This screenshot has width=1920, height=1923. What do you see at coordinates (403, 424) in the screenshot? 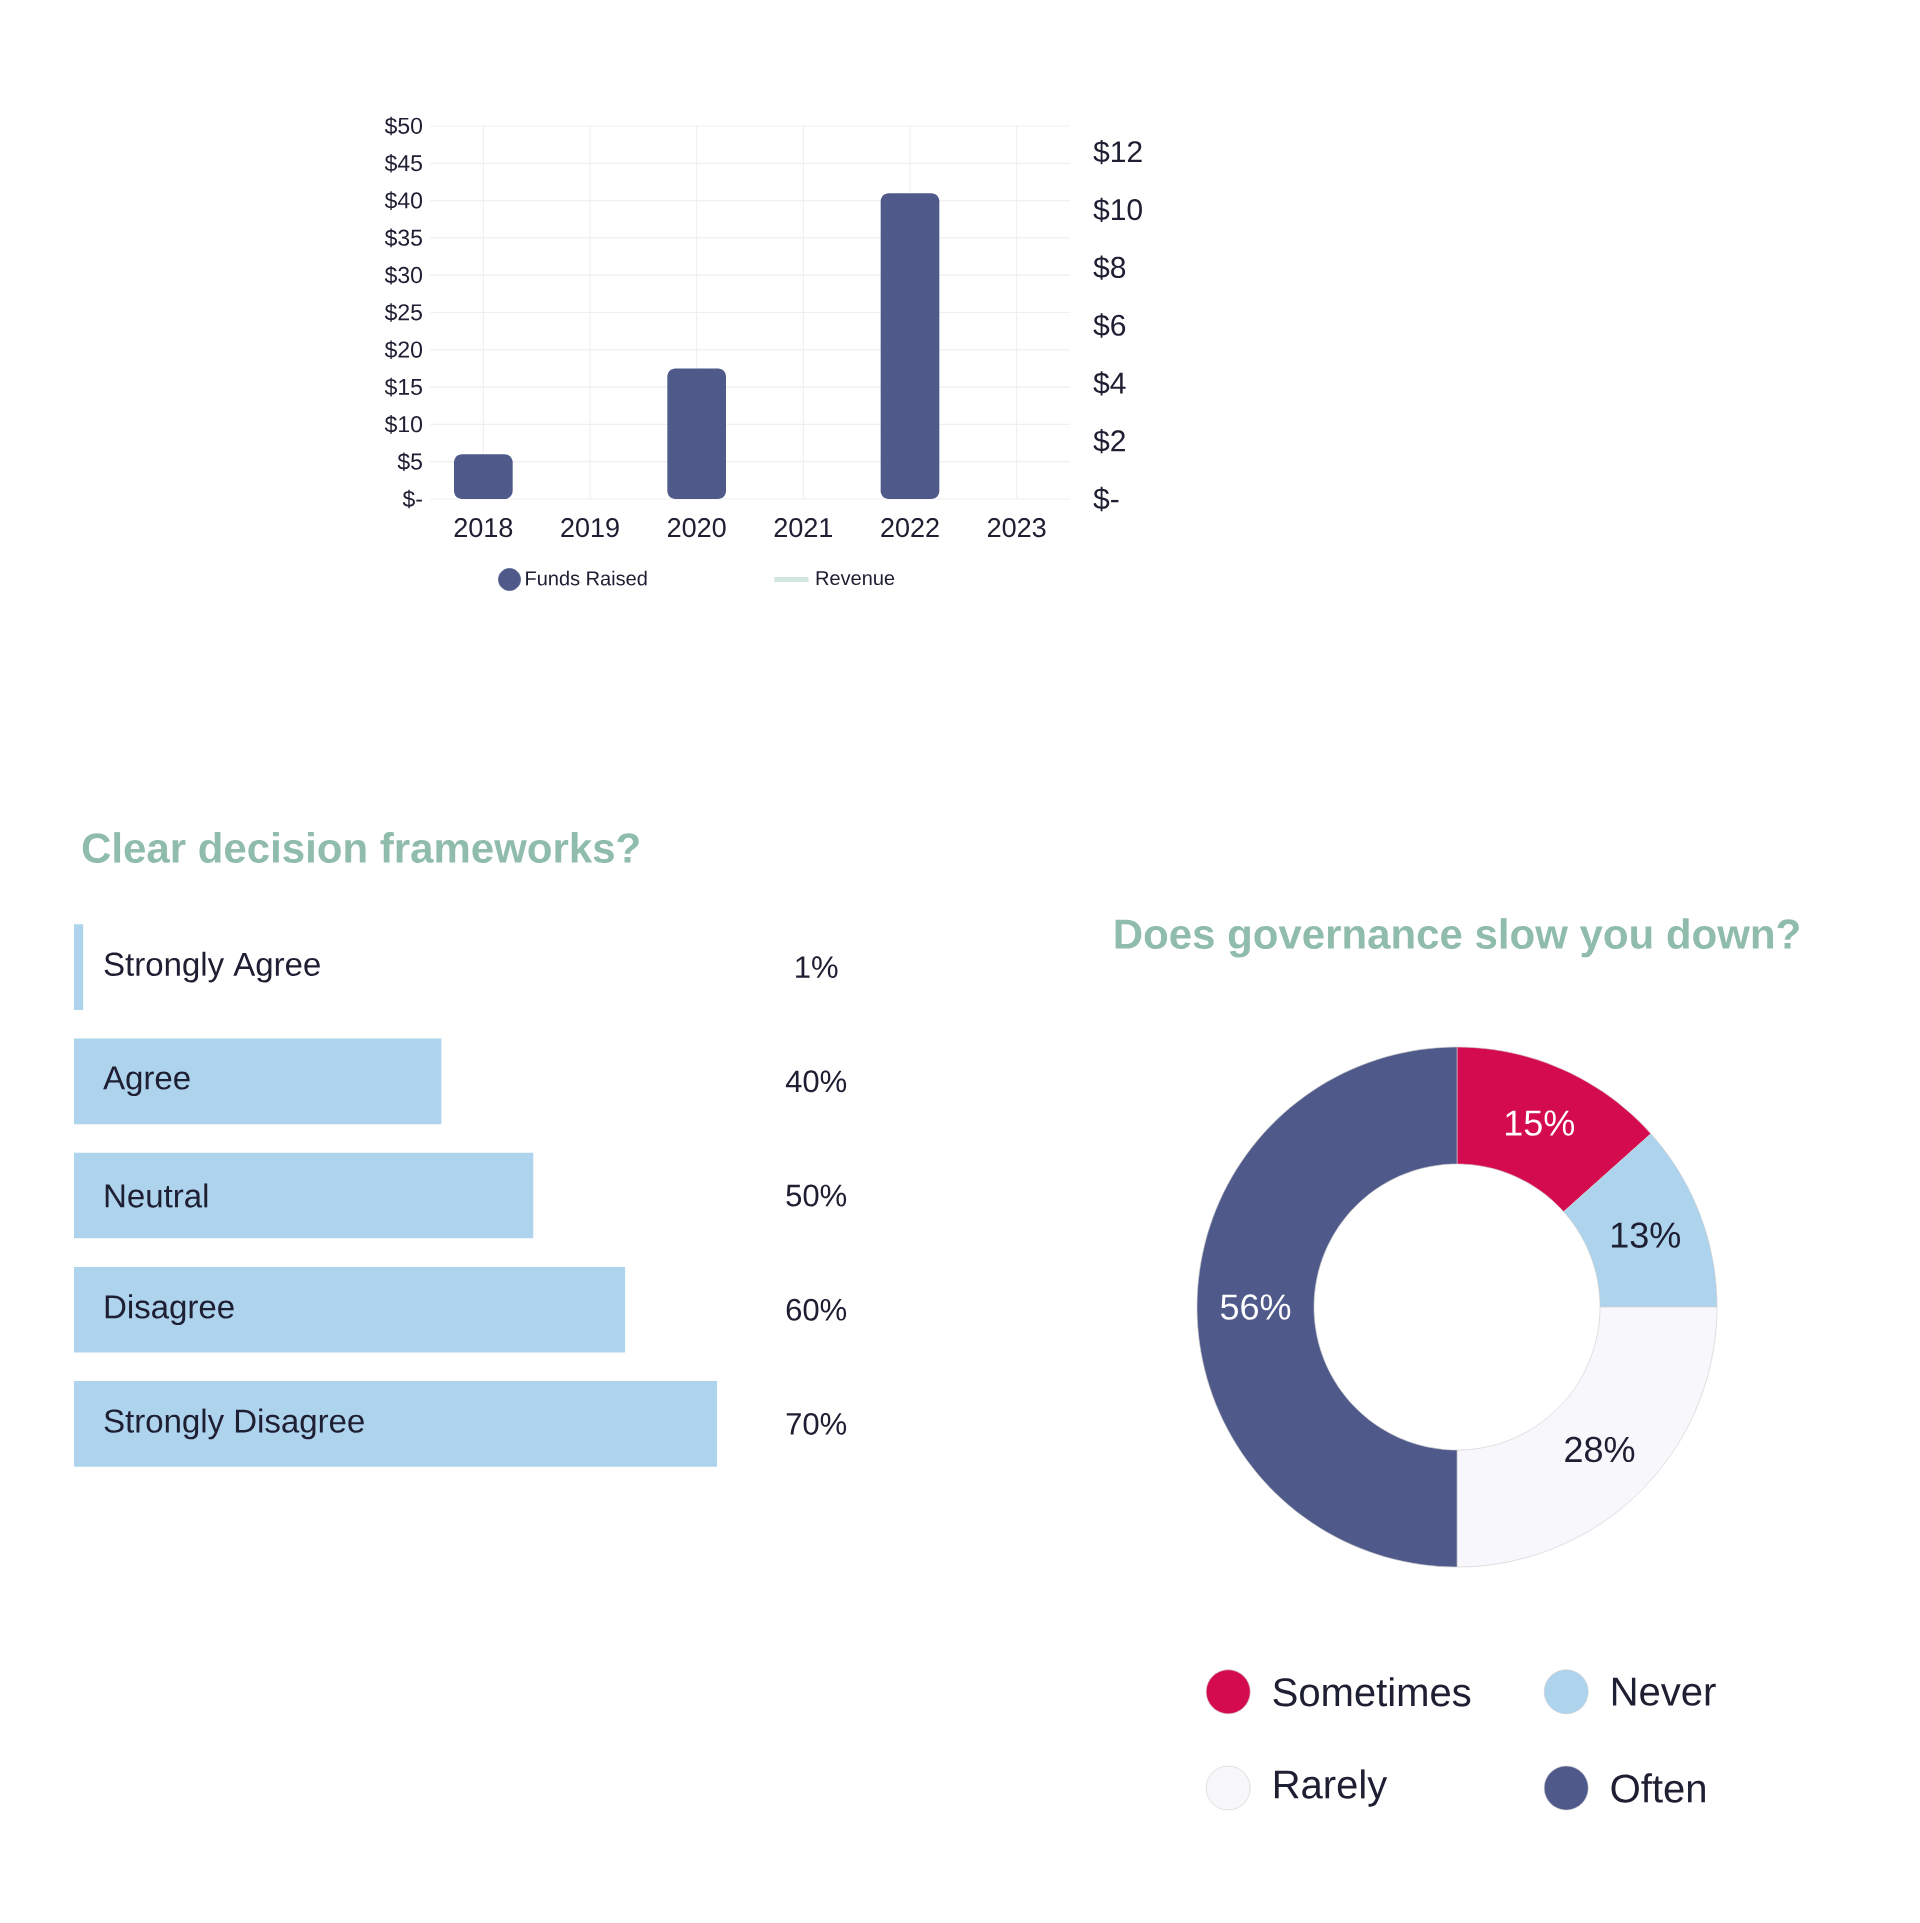
I see `y-tick-label: $10` at bounding box center [403, 424].